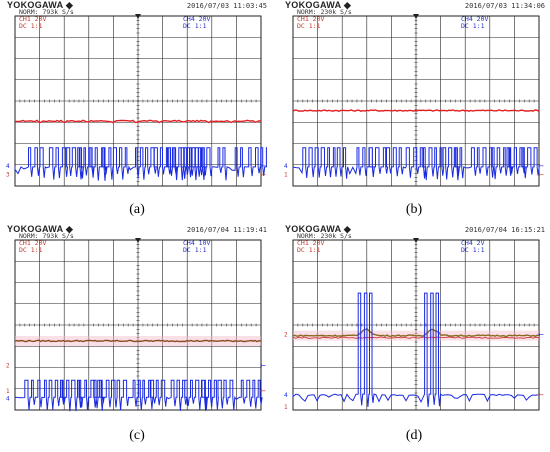 The image size is (550, 452). I want to click on timestamp: 2016/07/03 11:03:45, so click(226, 6).